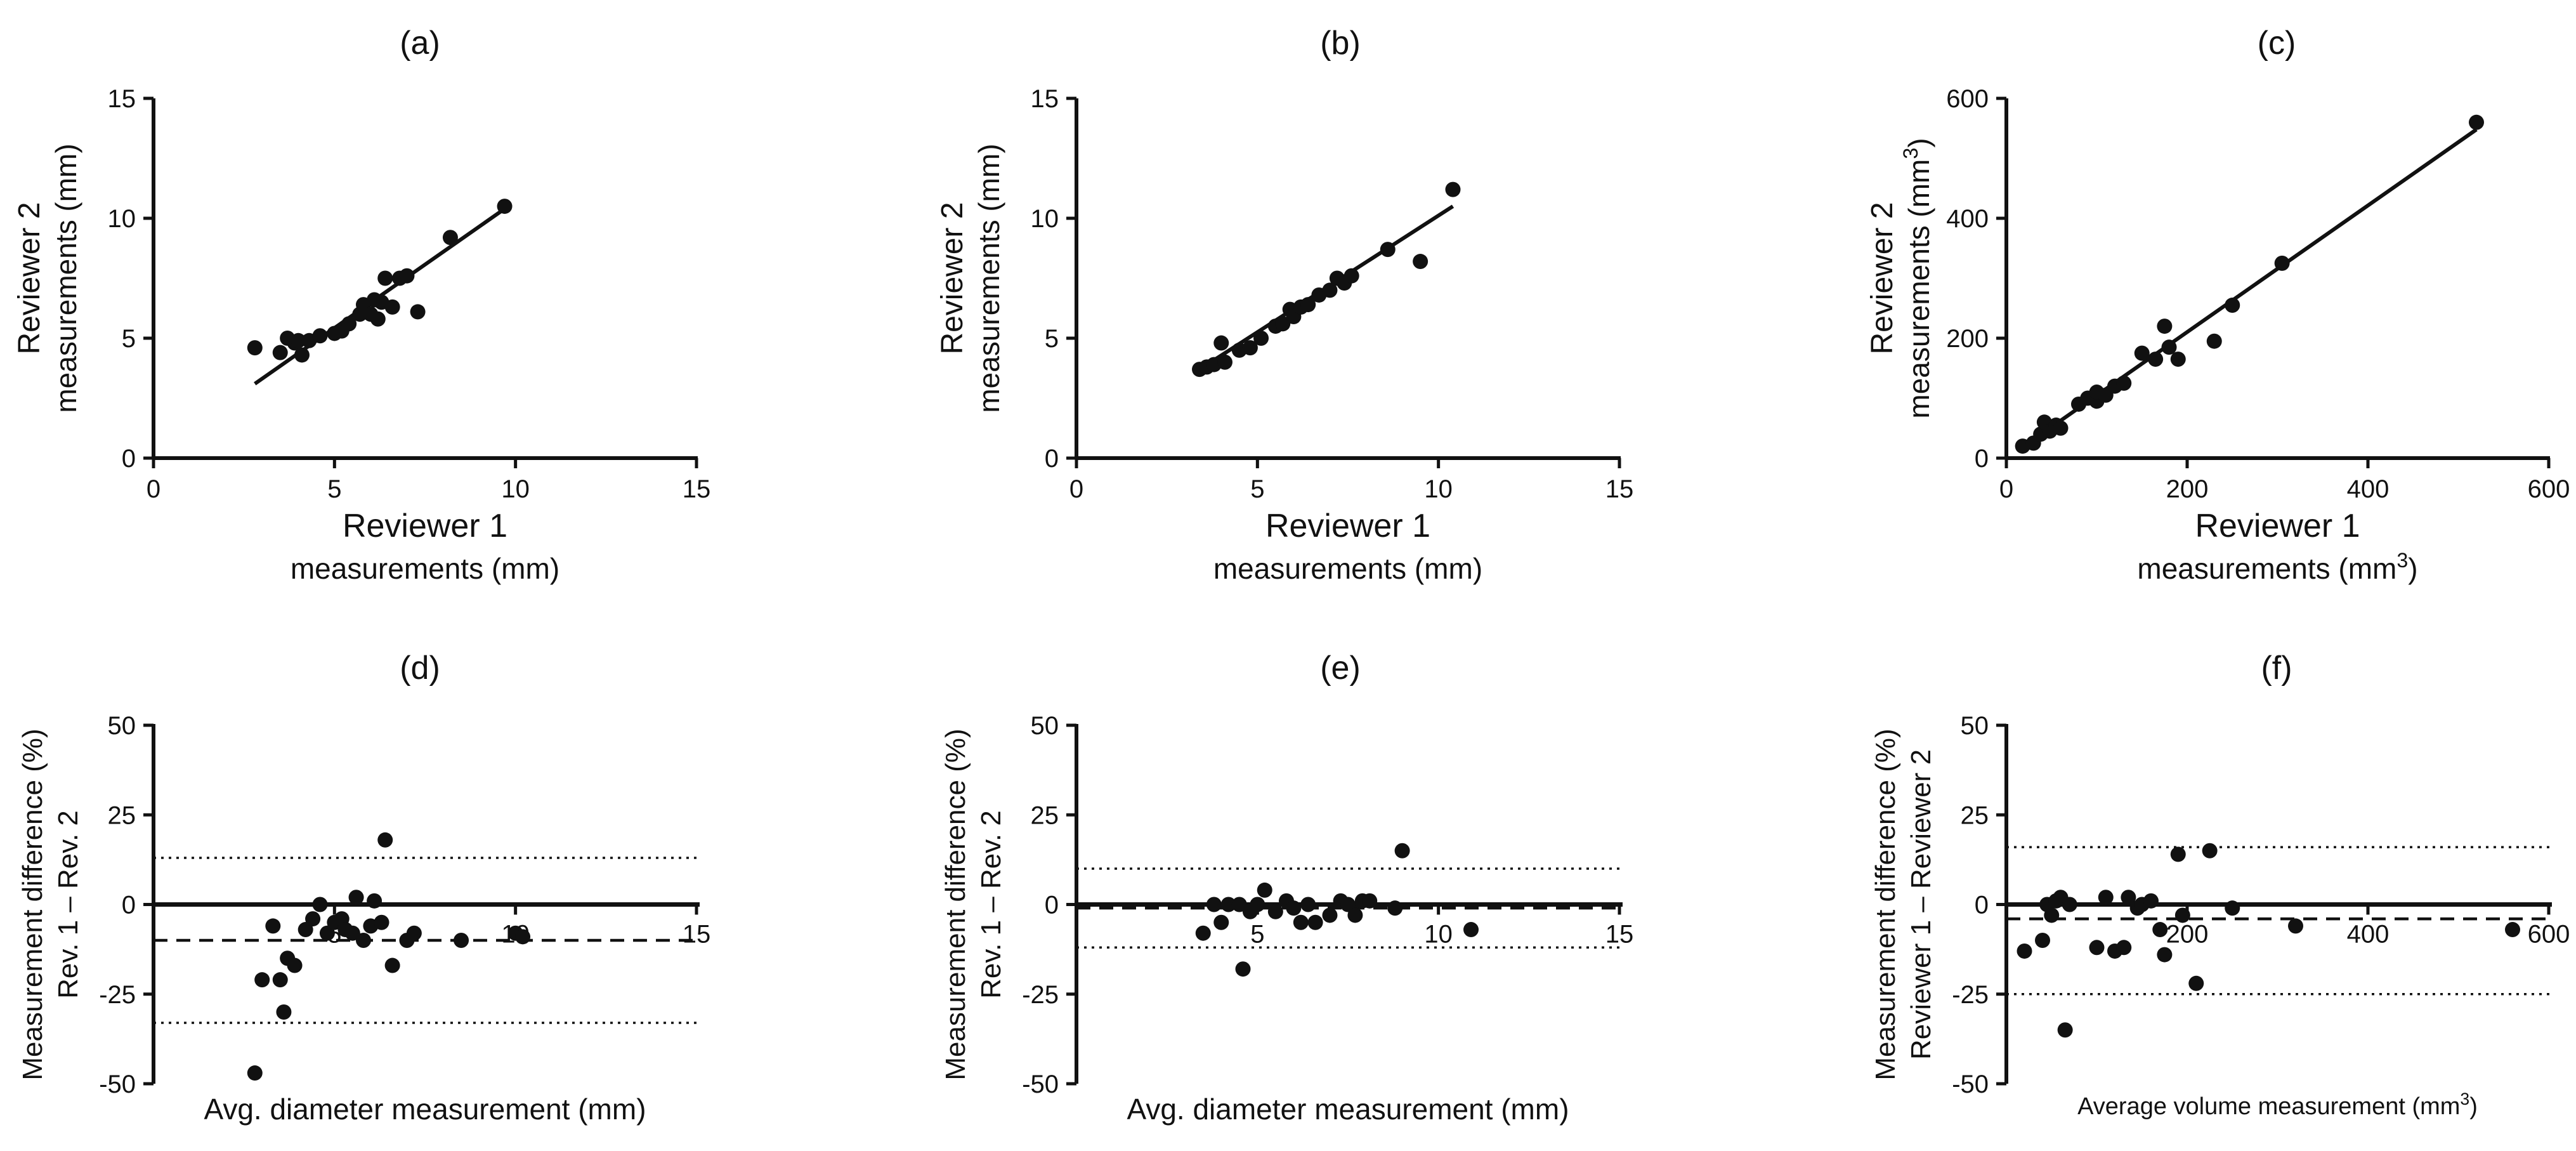  I want to click on y-tick-label: 400, so click(1968, 219).